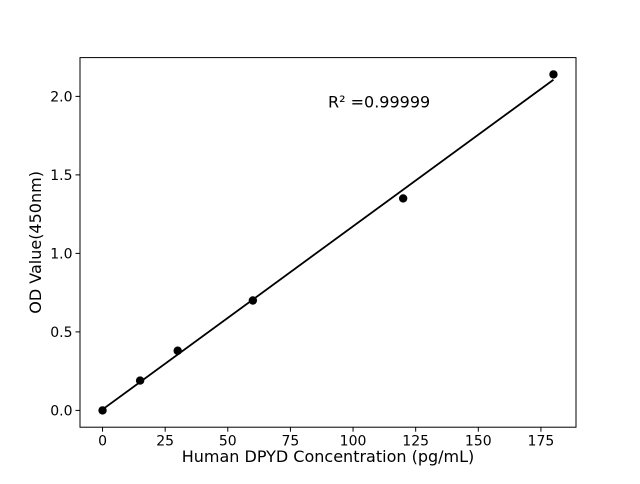  I want to click on y-axis-ticks: 0.0 0.5 1.0 1.5 2.0, so click(65, 254).